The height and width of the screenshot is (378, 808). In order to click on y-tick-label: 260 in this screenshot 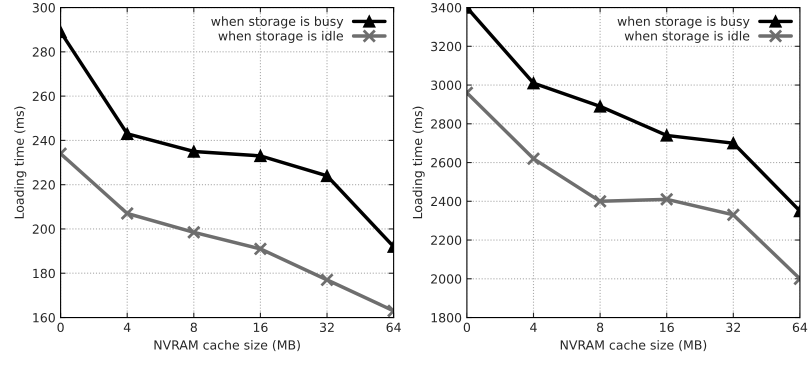, I will do `click(43, 97)`.